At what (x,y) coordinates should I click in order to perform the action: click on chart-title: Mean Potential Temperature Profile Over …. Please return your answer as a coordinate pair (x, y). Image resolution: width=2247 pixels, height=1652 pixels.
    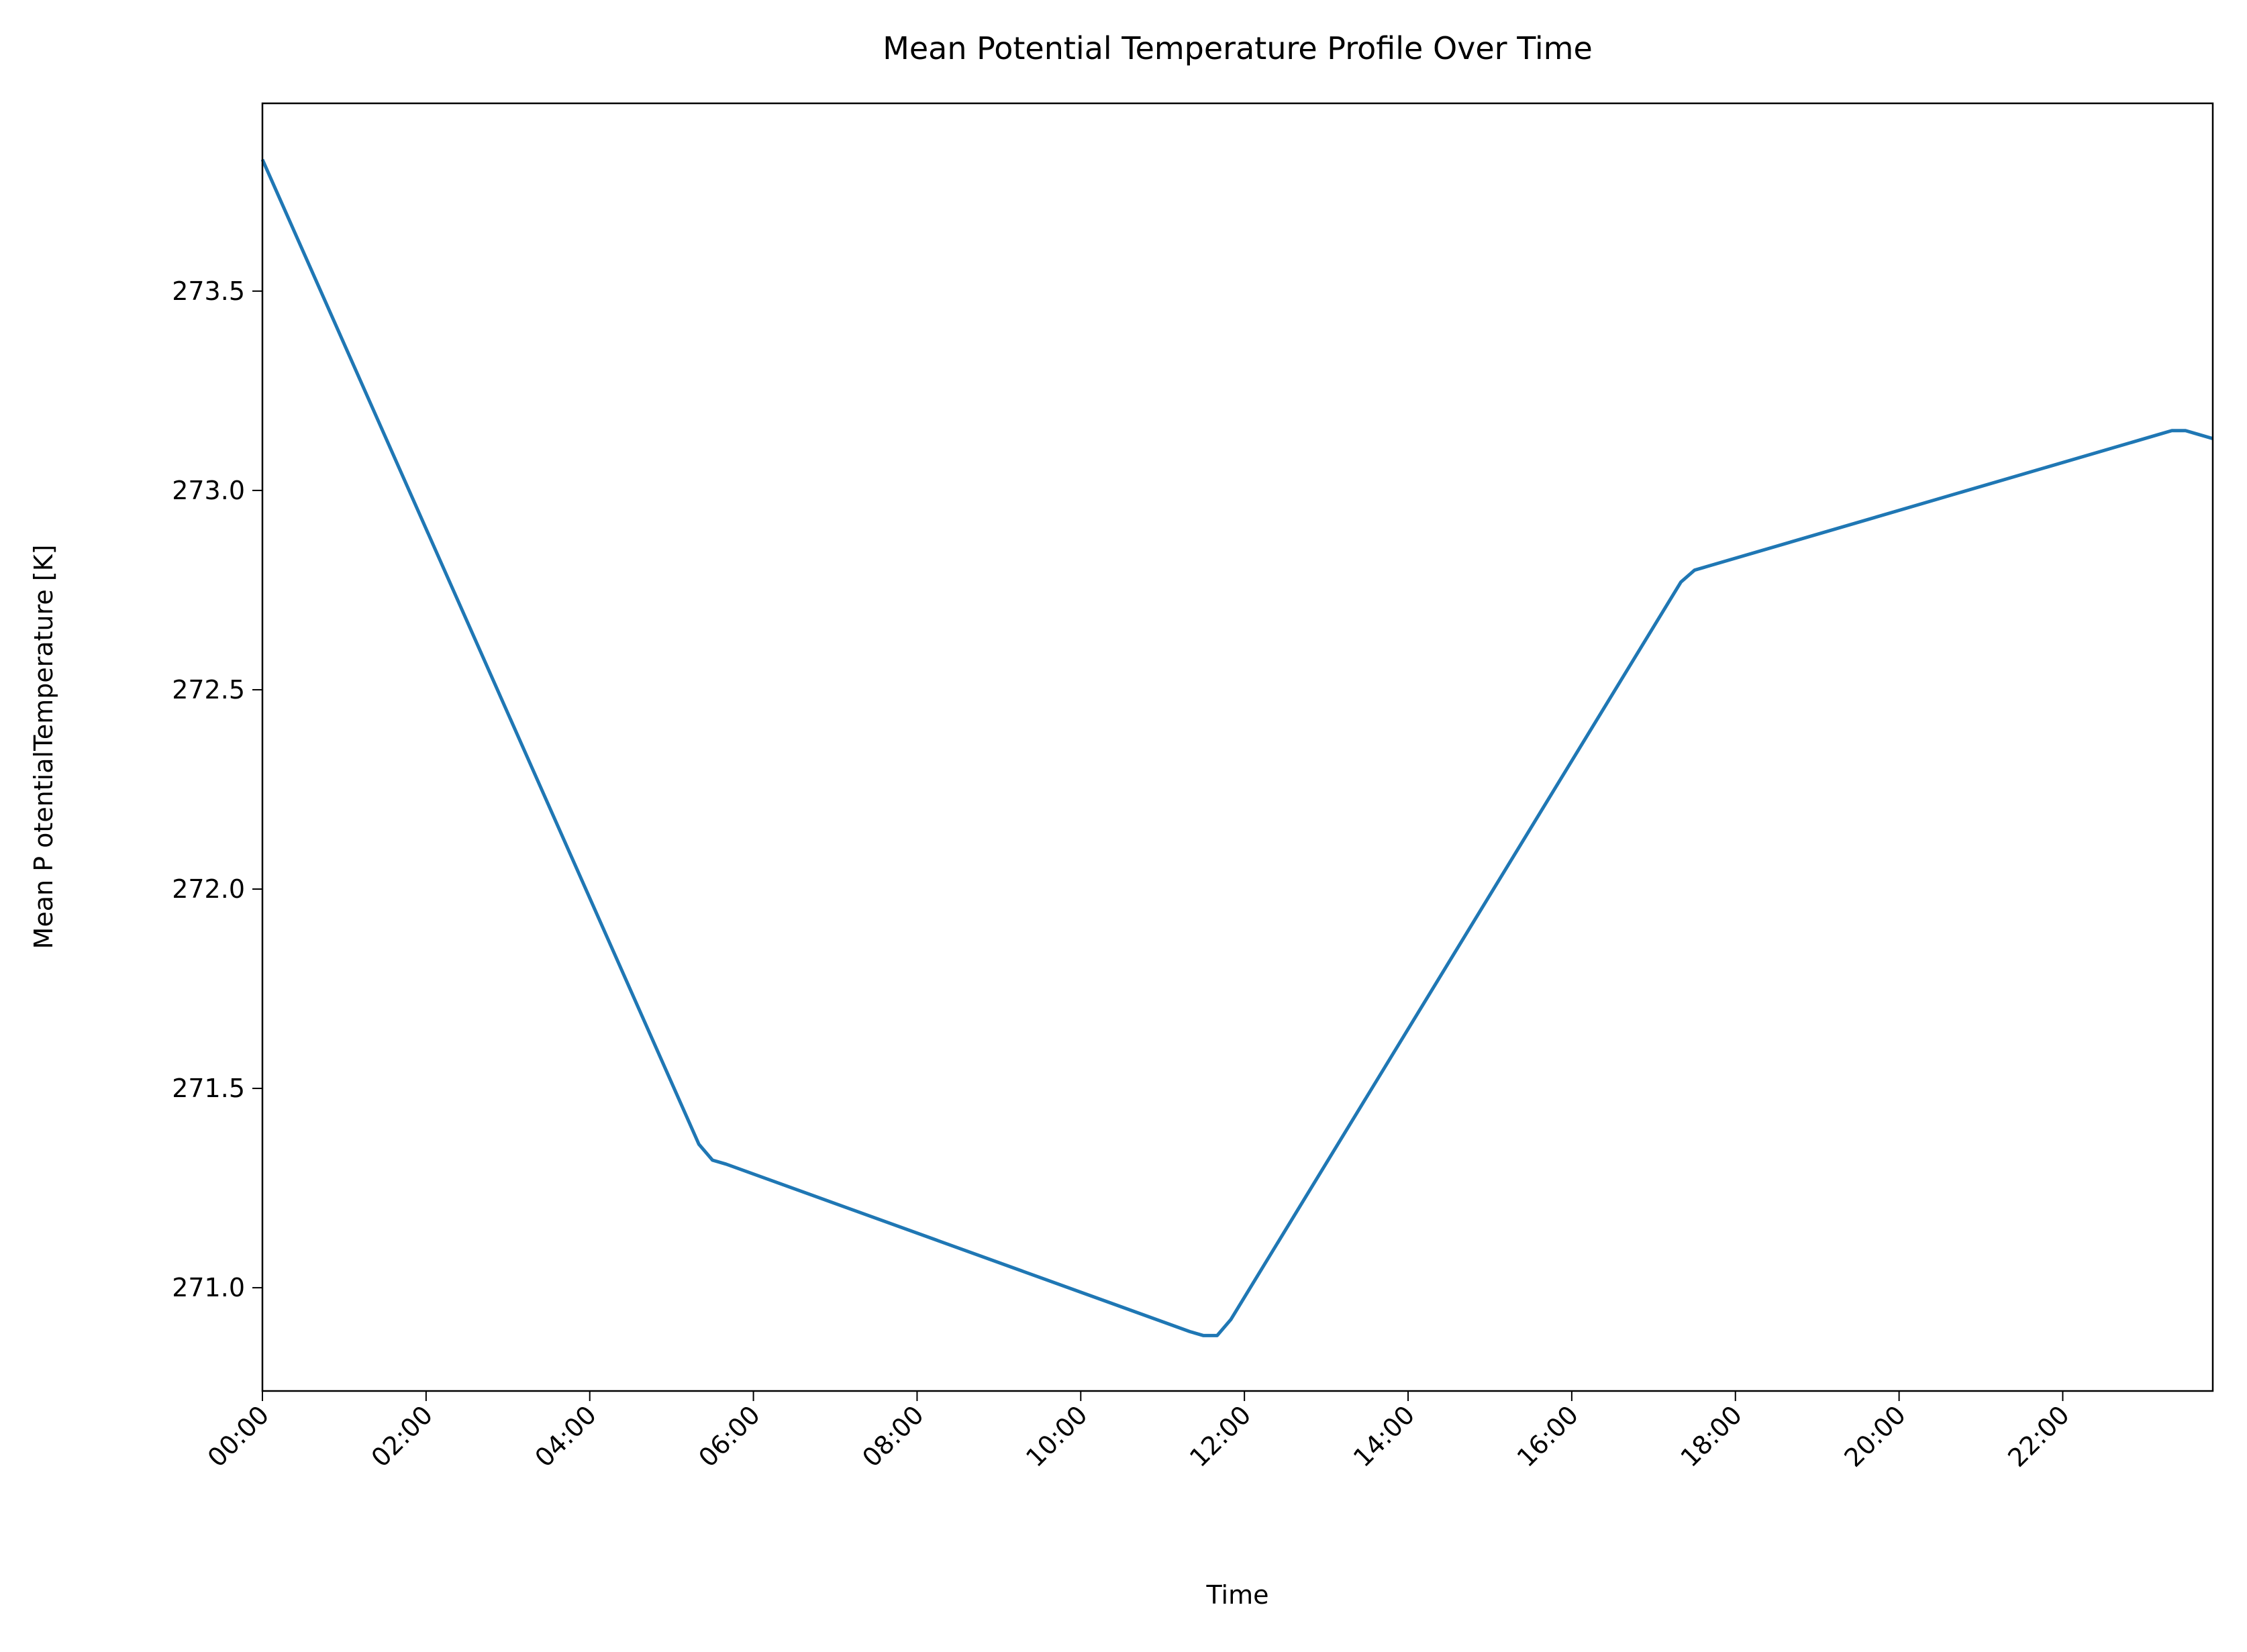
    Looking at the image, I should click on (1238, 48).